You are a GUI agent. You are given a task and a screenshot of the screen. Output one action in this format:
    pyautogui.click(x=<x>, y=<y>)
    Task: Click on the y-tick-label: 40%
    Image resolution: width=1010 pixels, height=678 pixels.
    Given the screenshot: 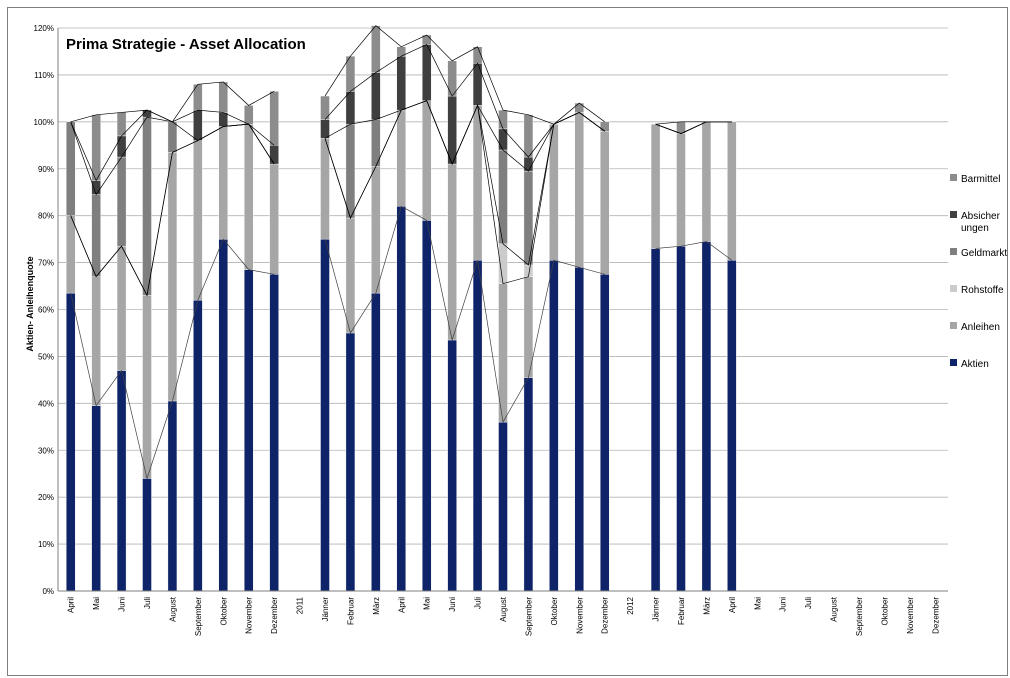 What is the action you would take?
    pyautogui.click(x=46, y=403)
    